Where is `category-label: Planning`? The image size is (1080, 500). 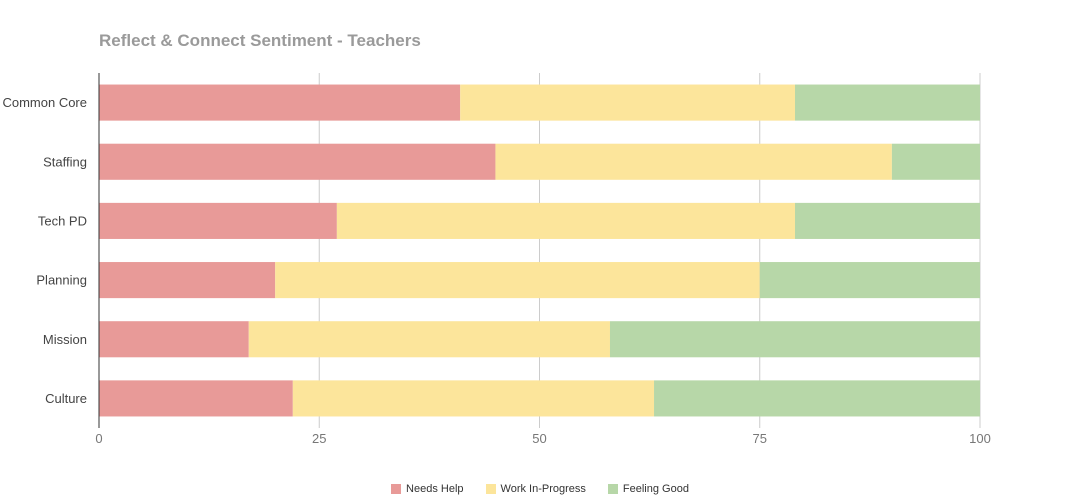
category-label: Planning is located at coordinates (61, 280).